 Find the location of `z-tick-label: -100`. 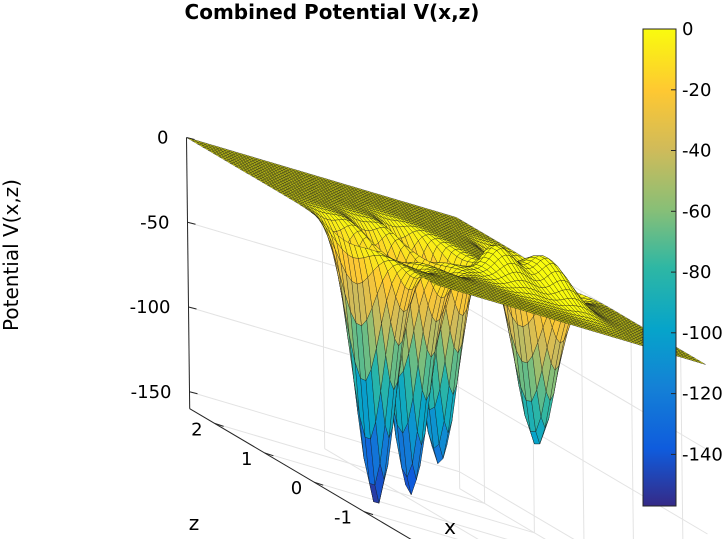

z-tick-label: -100 is located at coordinates (150, 307).